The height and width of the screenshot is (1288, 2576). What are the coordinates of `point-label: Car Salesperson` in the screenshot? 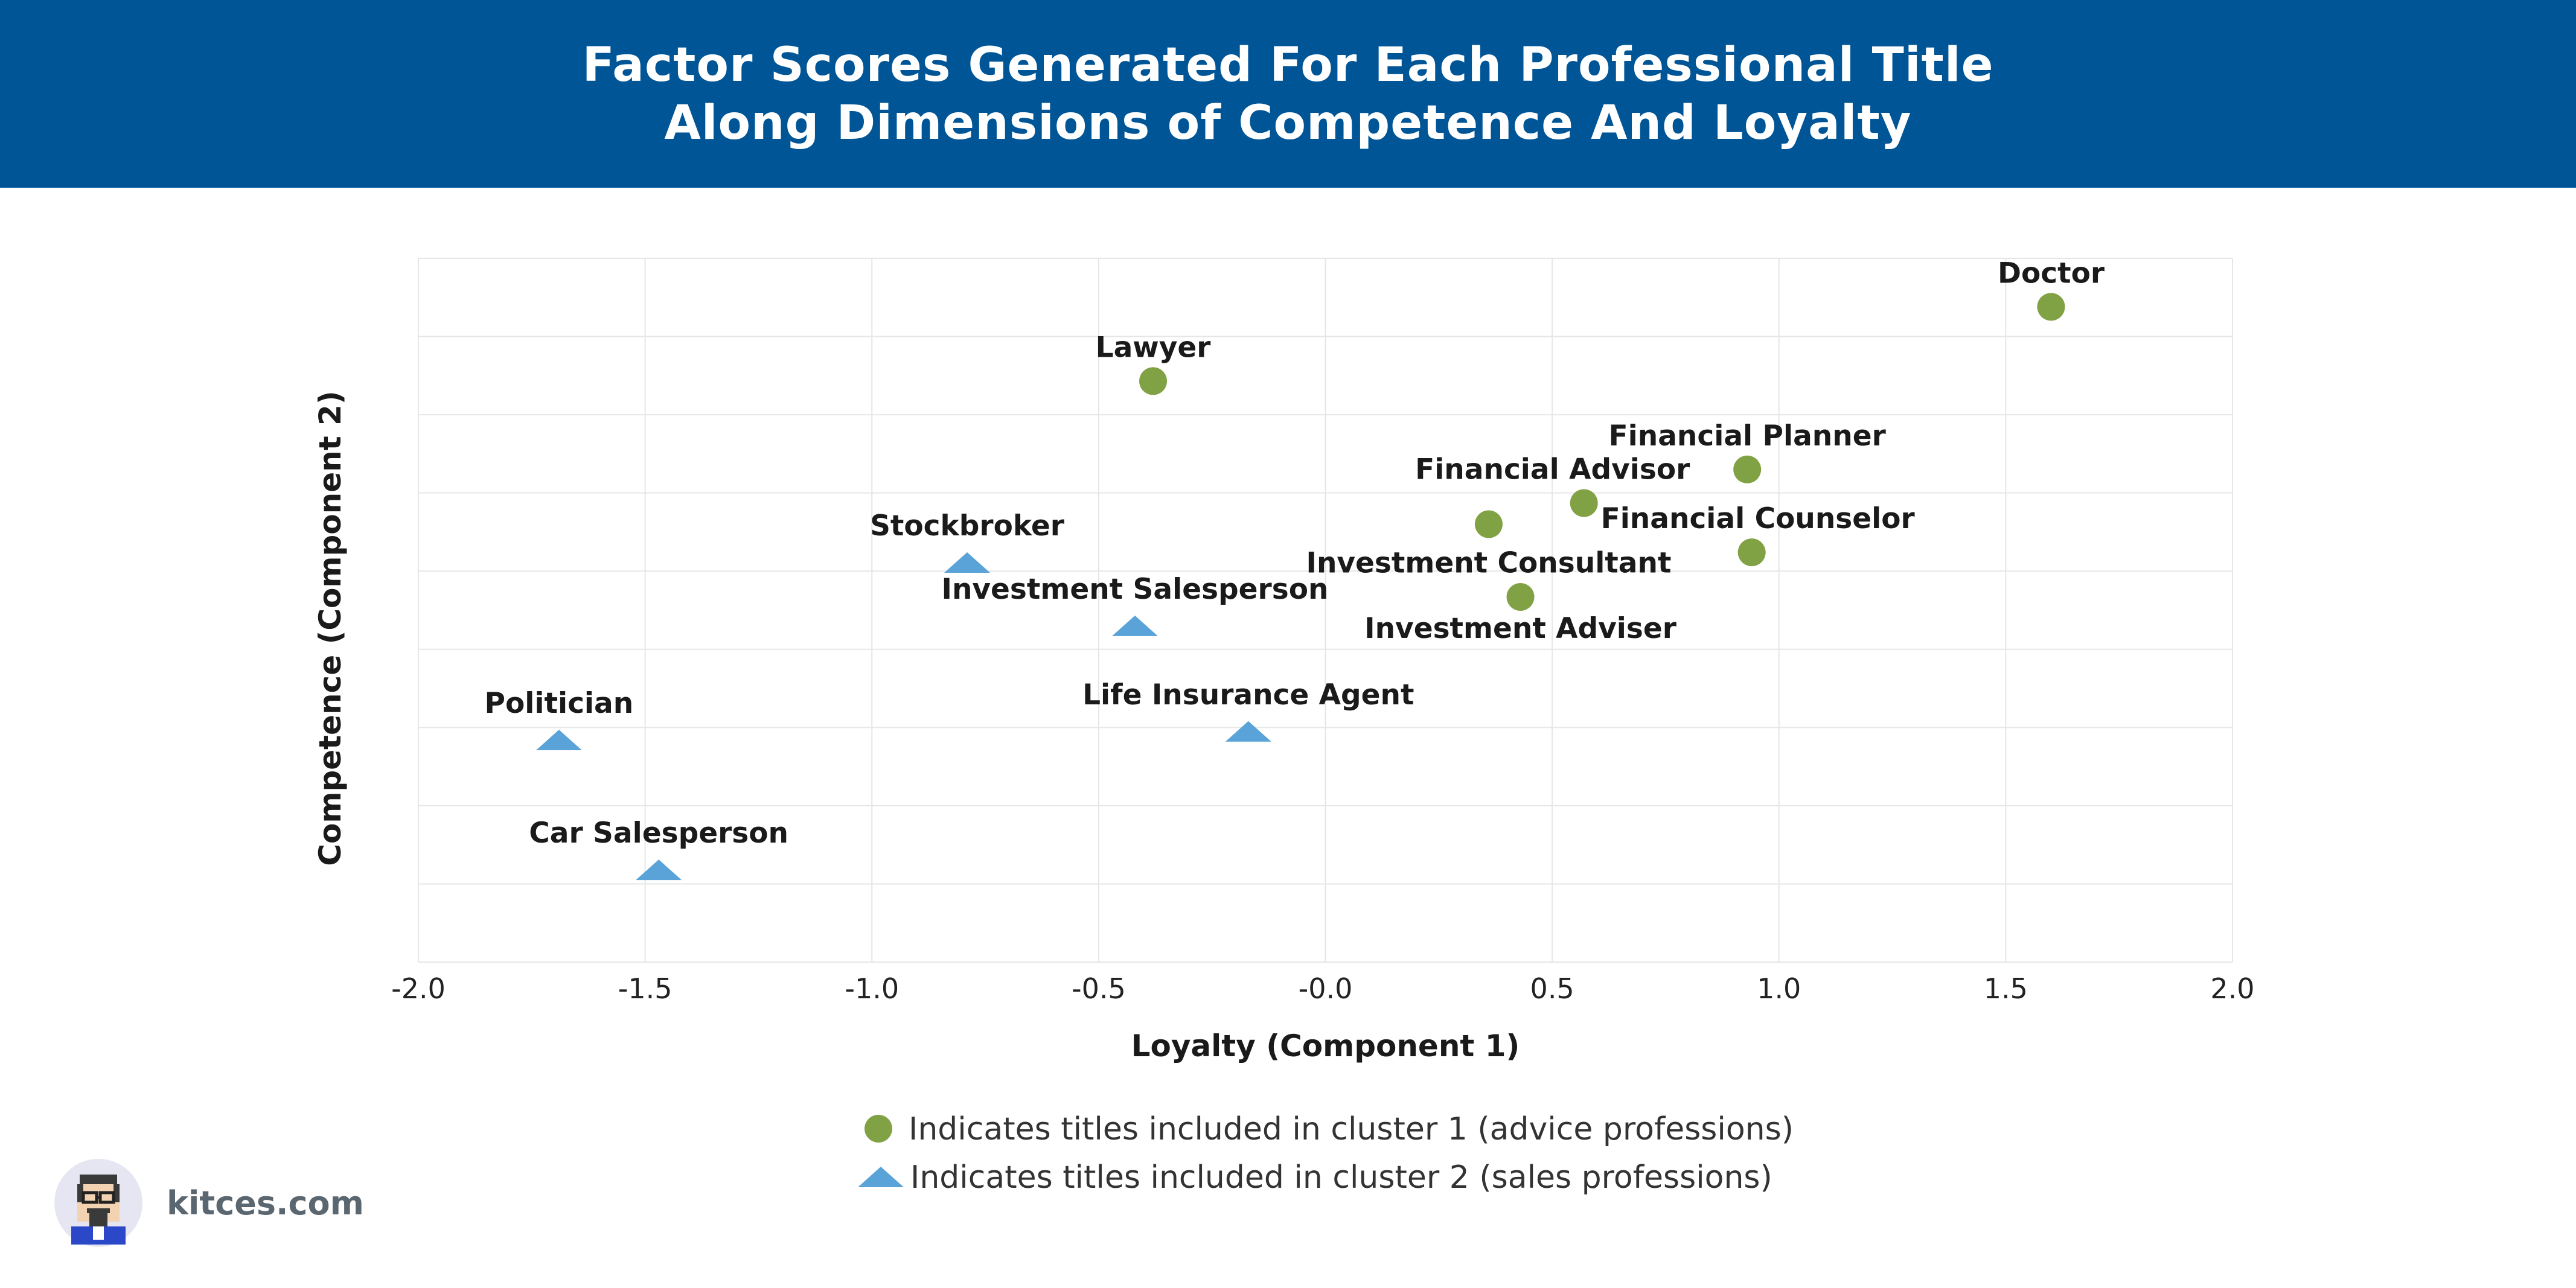 It's located at (659, 833).